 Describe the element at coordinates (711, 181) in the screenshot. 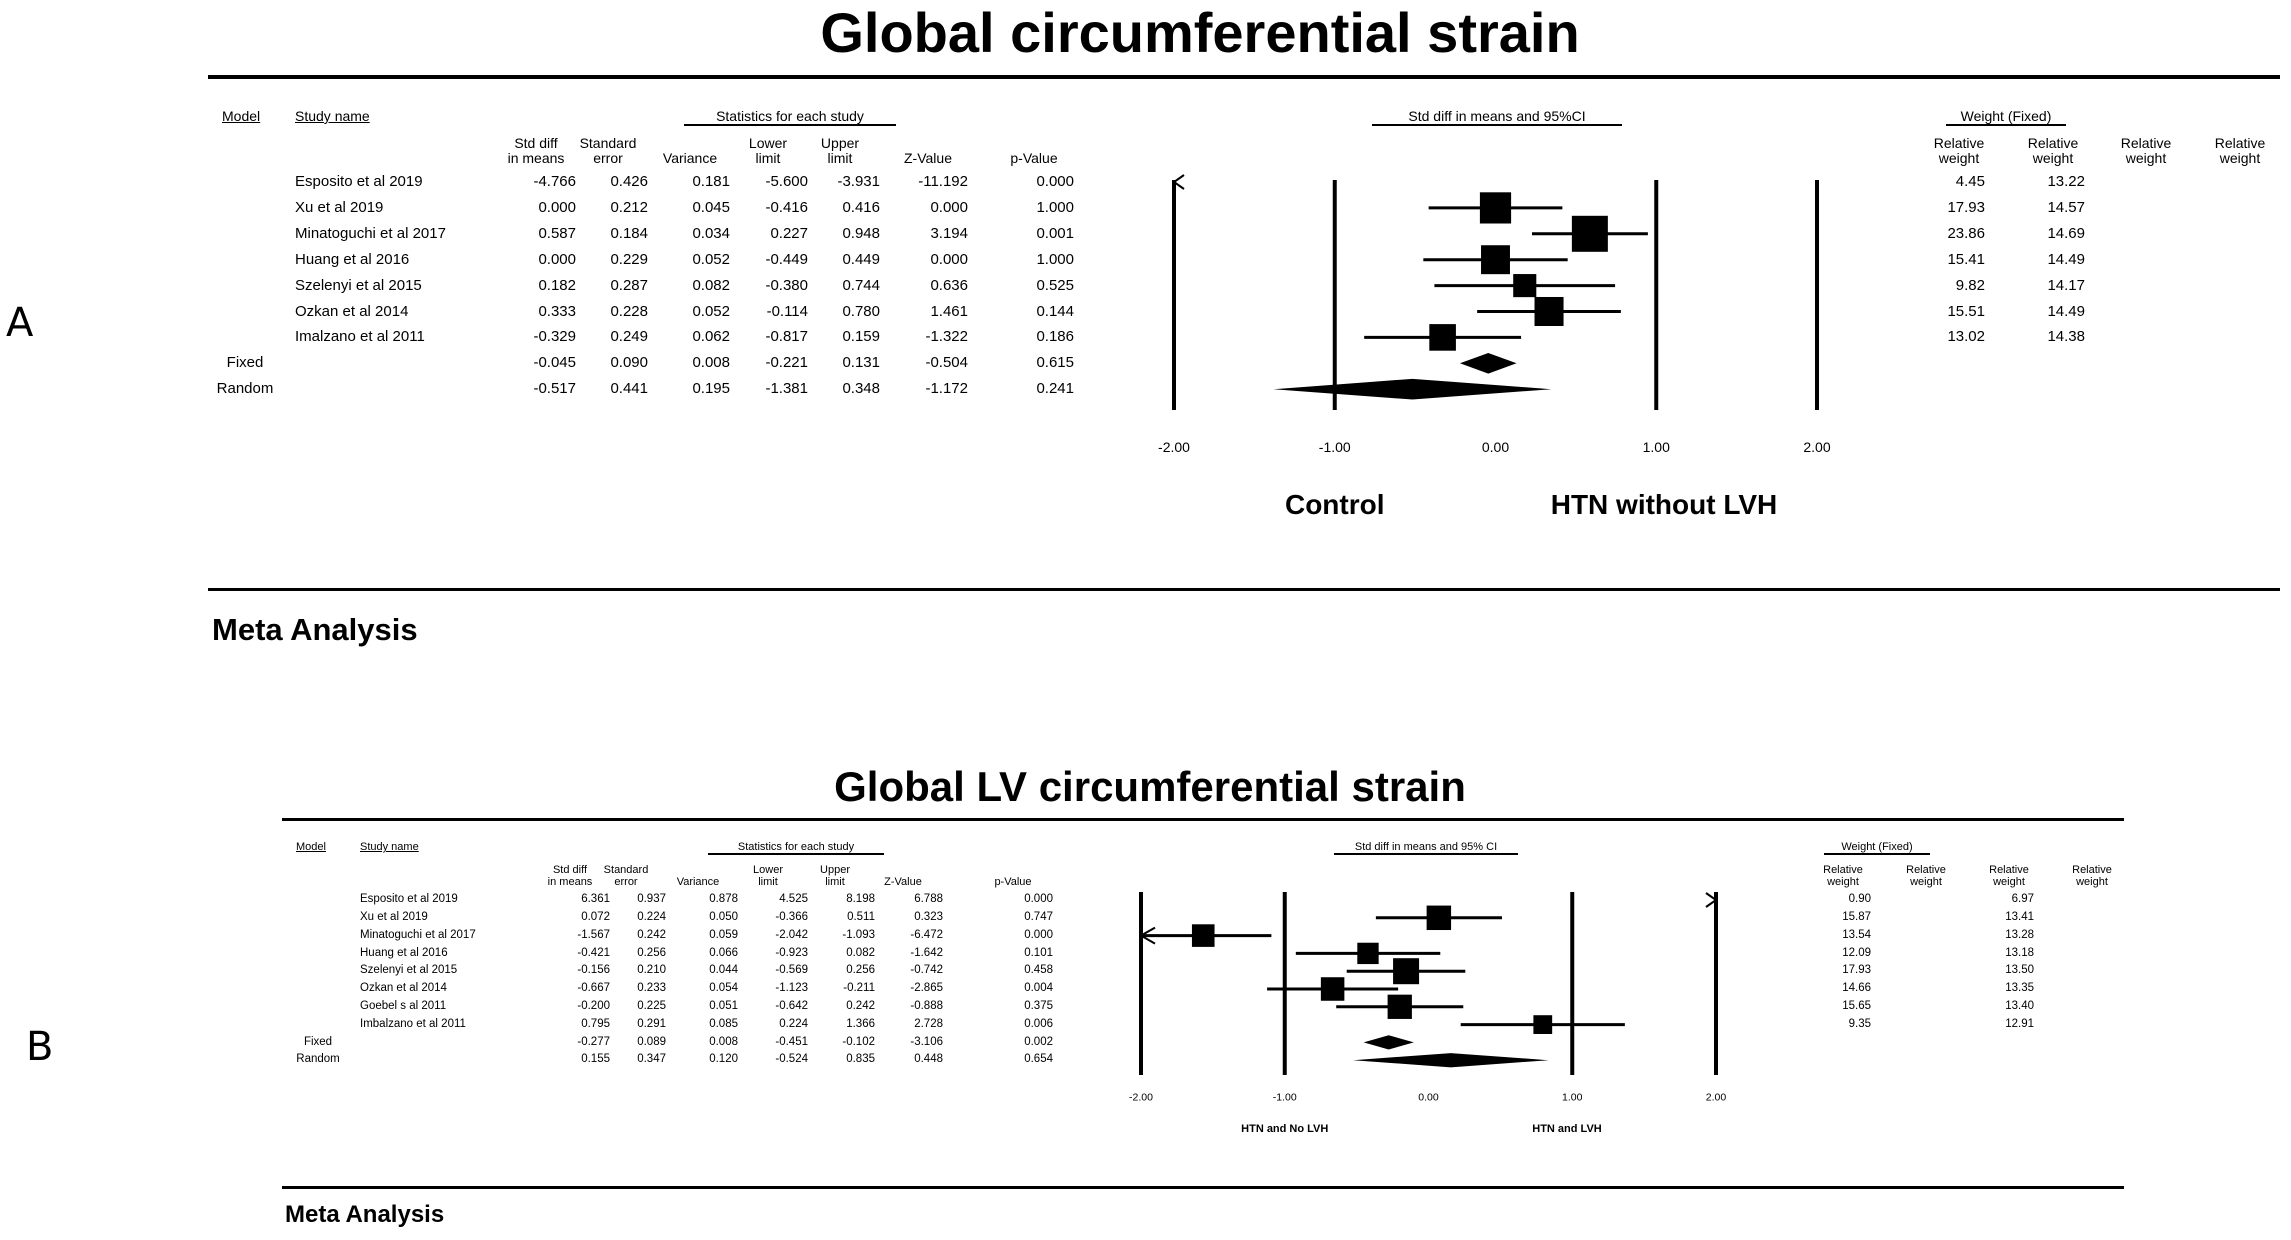

I see `panel-a-row-value: 0.181` at that location.